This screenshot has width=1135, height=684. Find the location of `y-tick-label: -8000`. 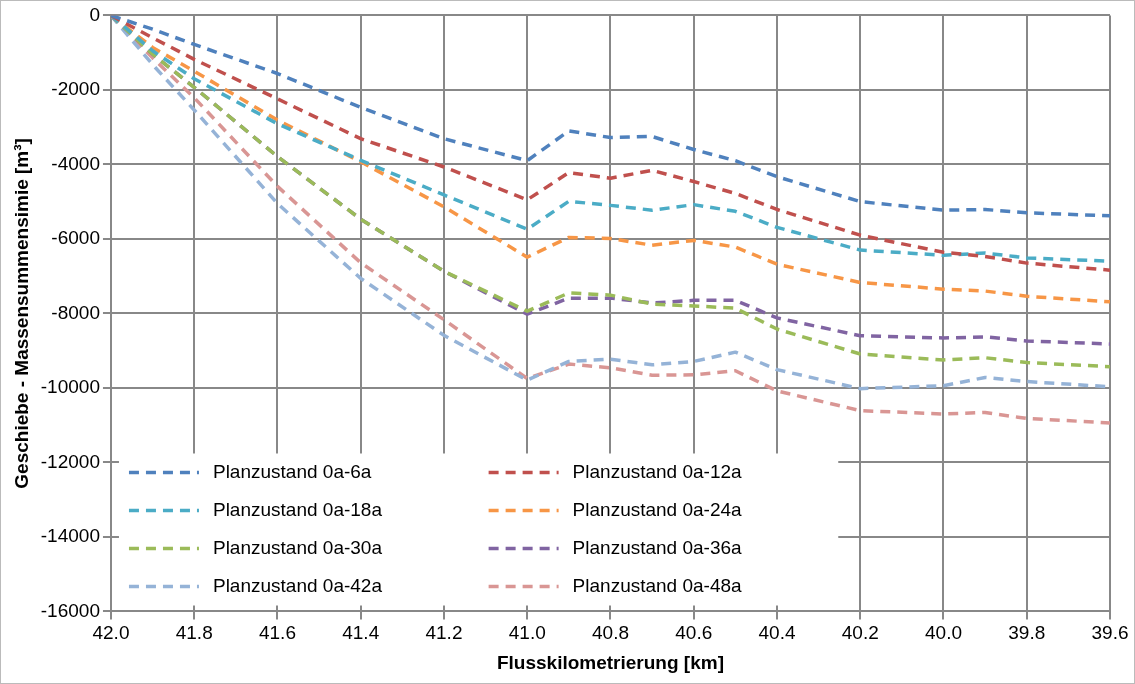

y-tick-label: -8000 is located at coordinates (75, 312).